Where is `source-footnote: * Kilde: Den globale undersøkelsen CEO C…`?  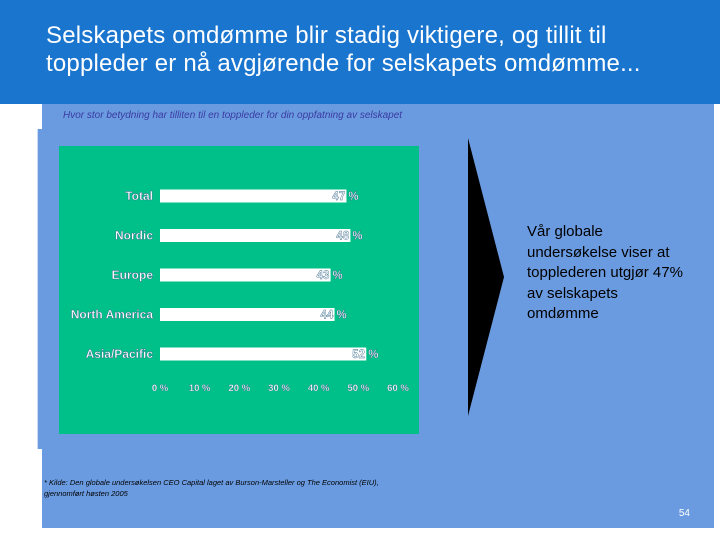 source-footnote: * Kilde: Den globale undersøkelsen CEO C… is located at coordinates (234, 488).